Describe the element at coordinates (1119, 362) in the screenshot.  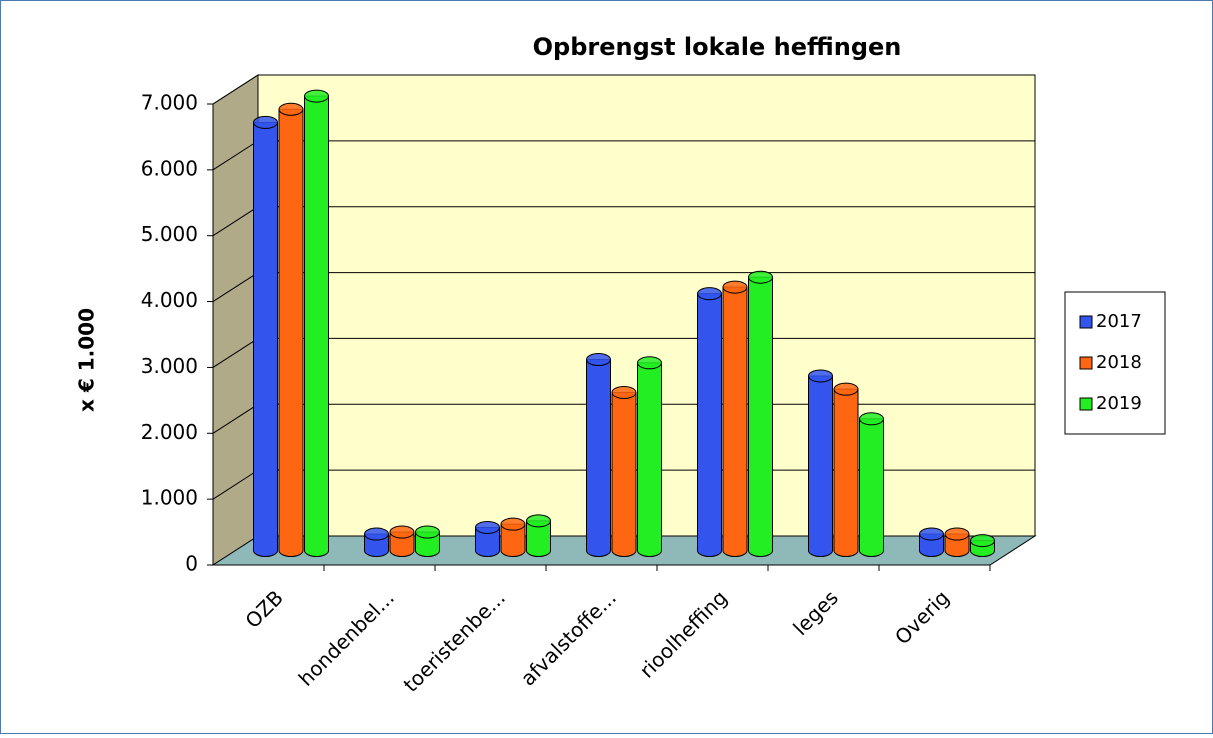
I see `legend-label: 2018` at that location.